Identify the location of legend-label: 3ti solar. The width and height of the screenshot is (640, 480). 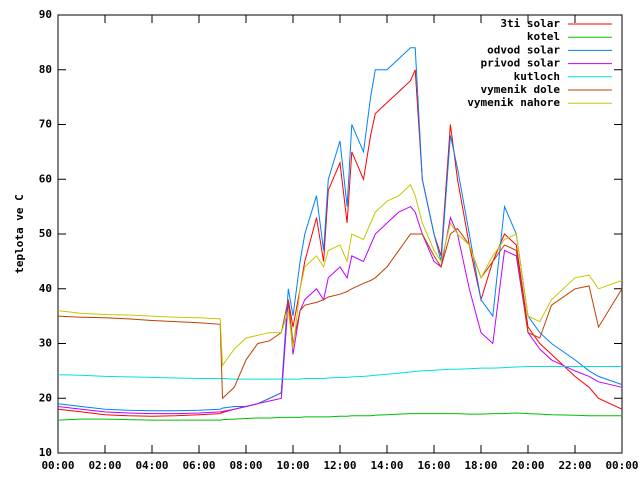
(530, 23).